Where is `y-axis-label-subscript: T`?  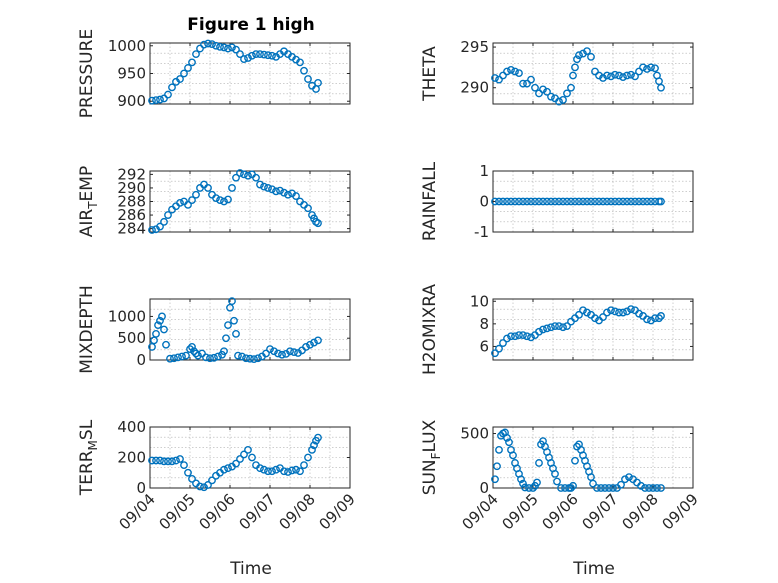
y-axis-label-subscript: T is located at coordinates (93, 205).